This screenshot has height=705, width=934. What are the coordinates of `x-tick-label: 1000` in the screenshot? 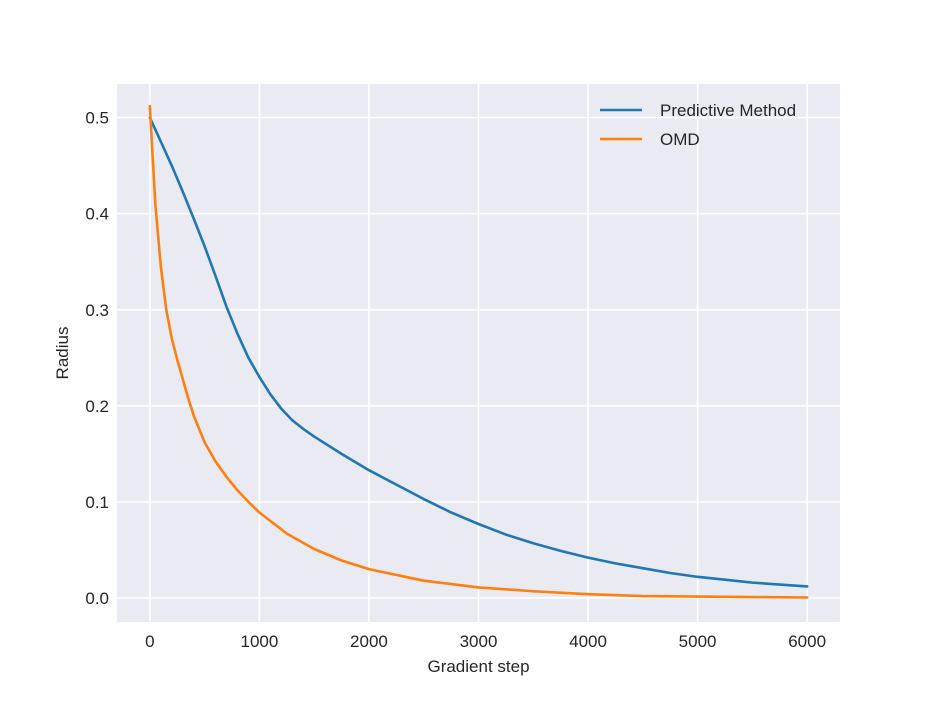 It's located at (259, 641).